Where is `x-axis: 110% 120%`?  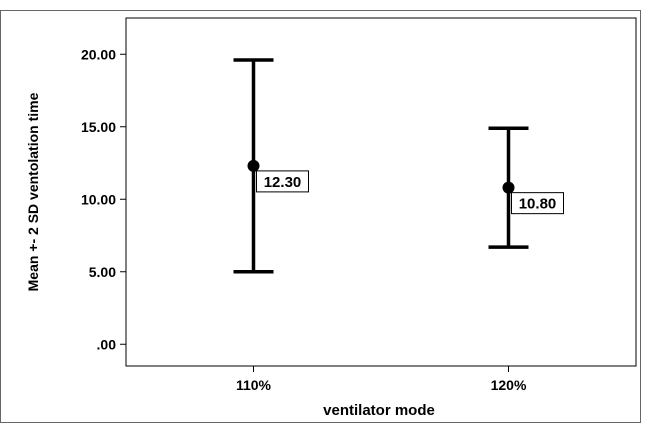
x-axis: 110% 120% is located at coordinates (381, 379).